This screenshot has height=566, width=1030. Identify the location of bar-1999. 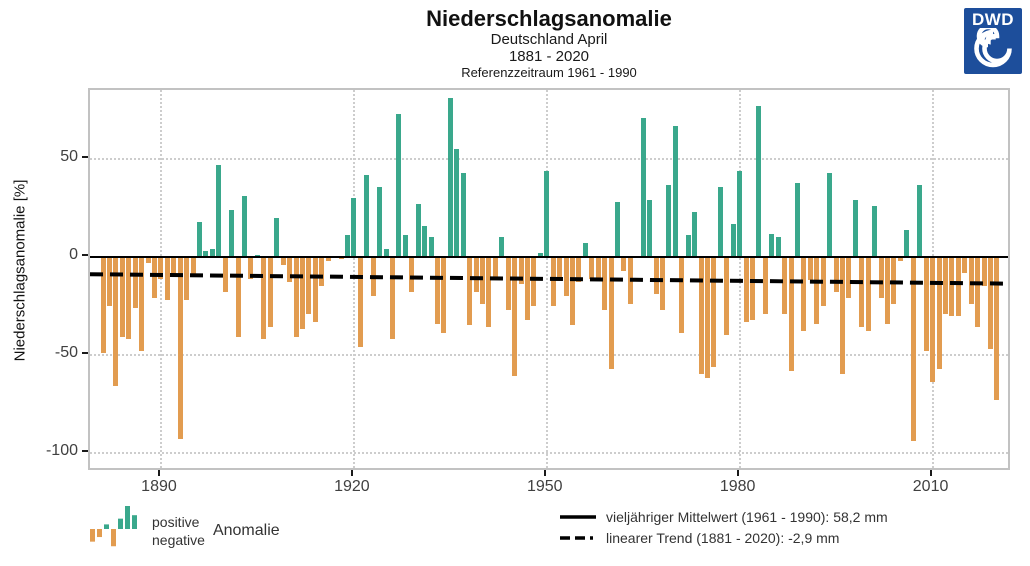
(862, 292).